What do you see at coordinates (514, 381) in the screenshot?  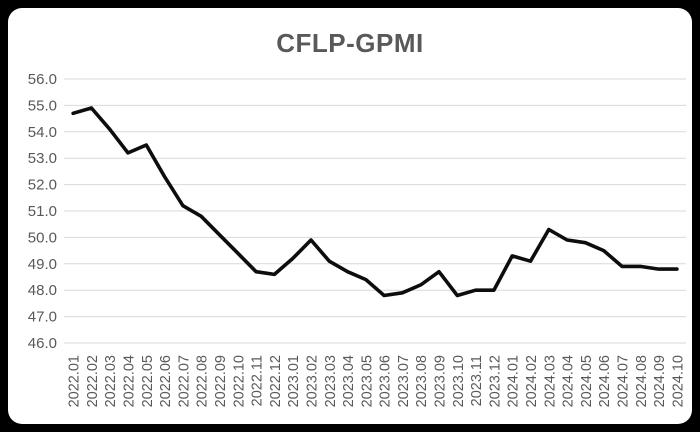 I see `x-tick-label: 2024.01` at bounding box center [514, 381].